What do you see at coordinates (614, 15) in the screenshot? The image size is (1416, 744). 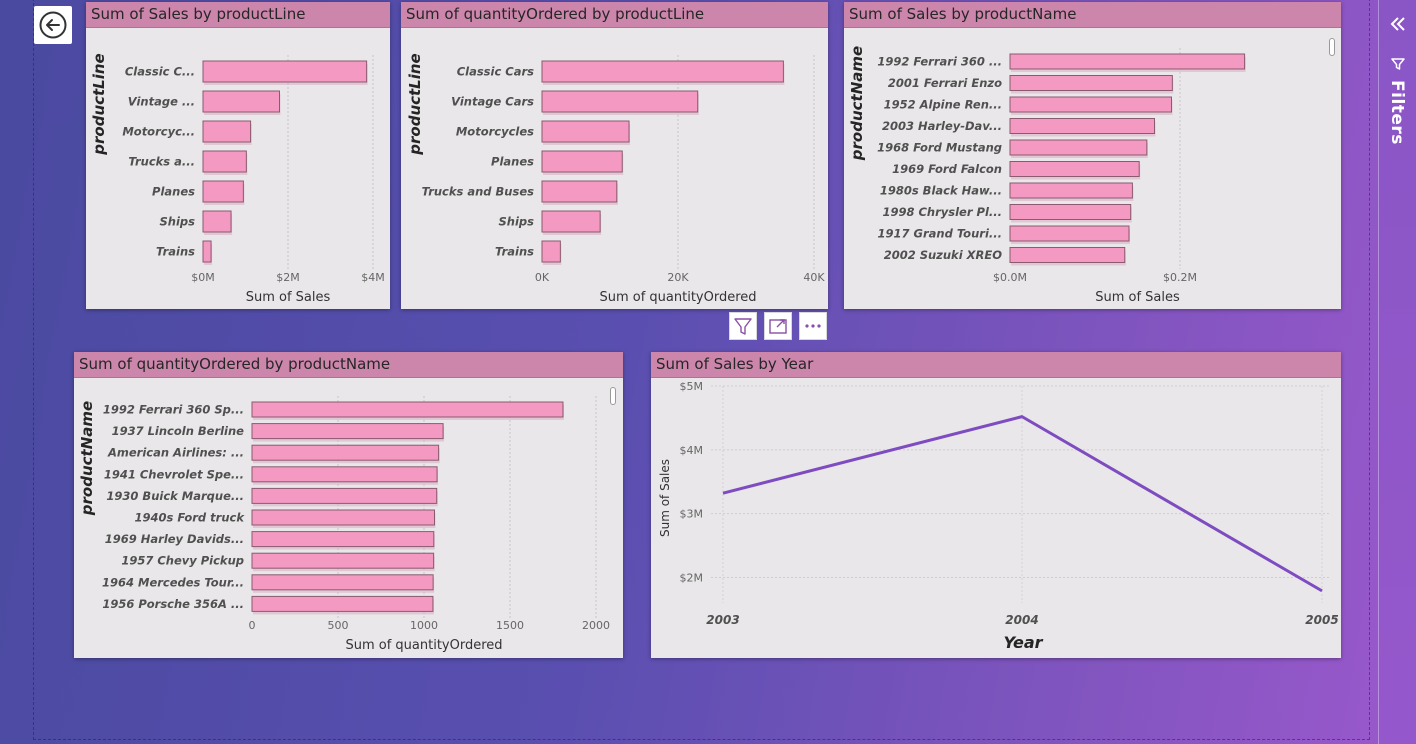 I see `visual-title: Sum of quantityOrdered by productLine` at bounding box center [614, 15].